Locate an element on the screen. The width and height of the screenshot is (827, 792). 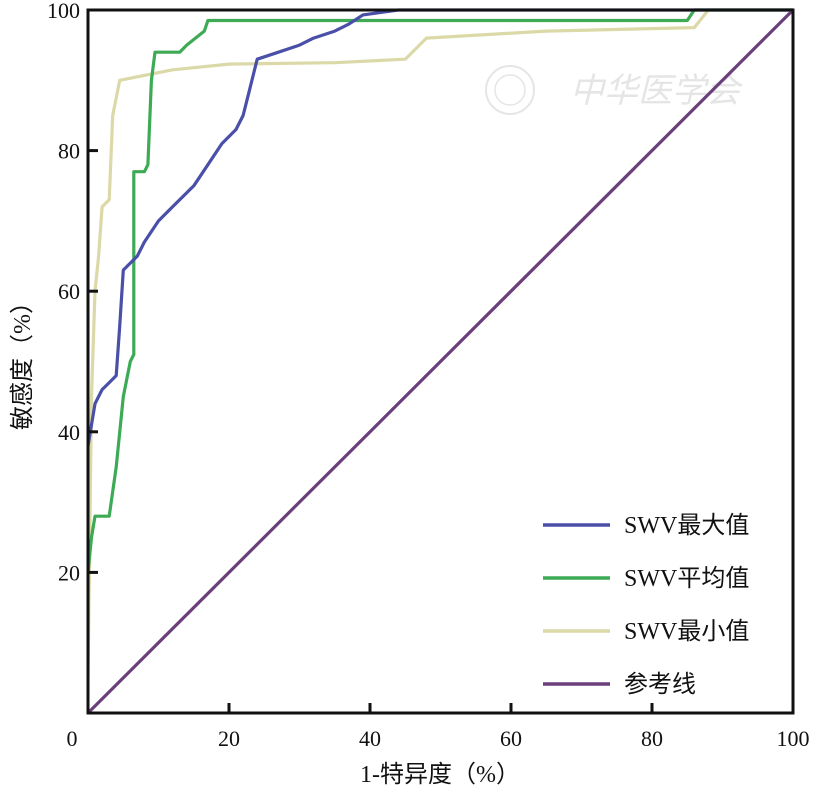
legend-label: SWV最小值 is located at coordinates (686, 631).